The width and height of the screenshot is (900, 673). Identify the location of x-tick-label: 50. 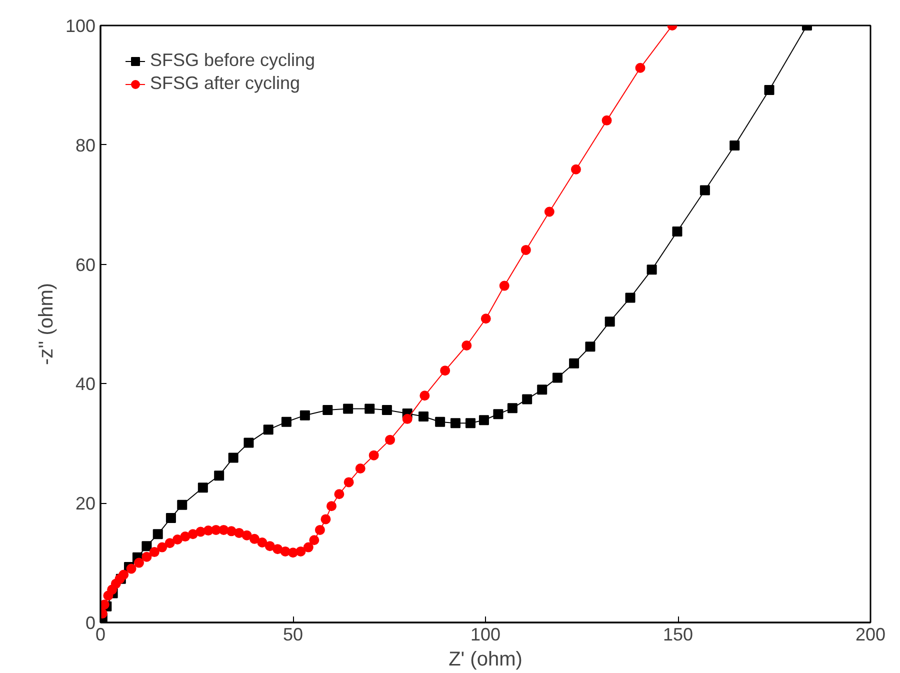
(293, 634).